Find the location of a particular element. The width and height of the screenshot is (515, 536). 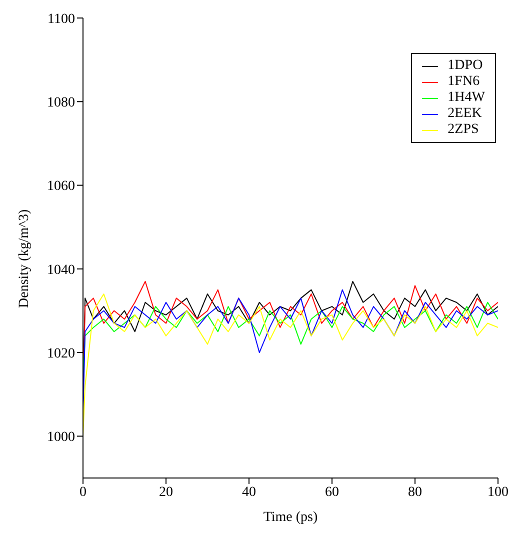

x-tick-label: 20 is located at coordinates (166, 492).